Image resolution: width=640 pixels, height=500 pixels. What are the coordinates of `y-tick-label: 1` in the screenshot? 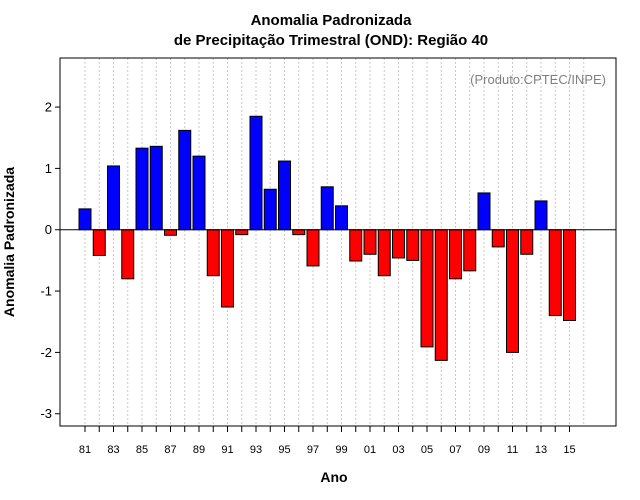 It's located at (48, 168).